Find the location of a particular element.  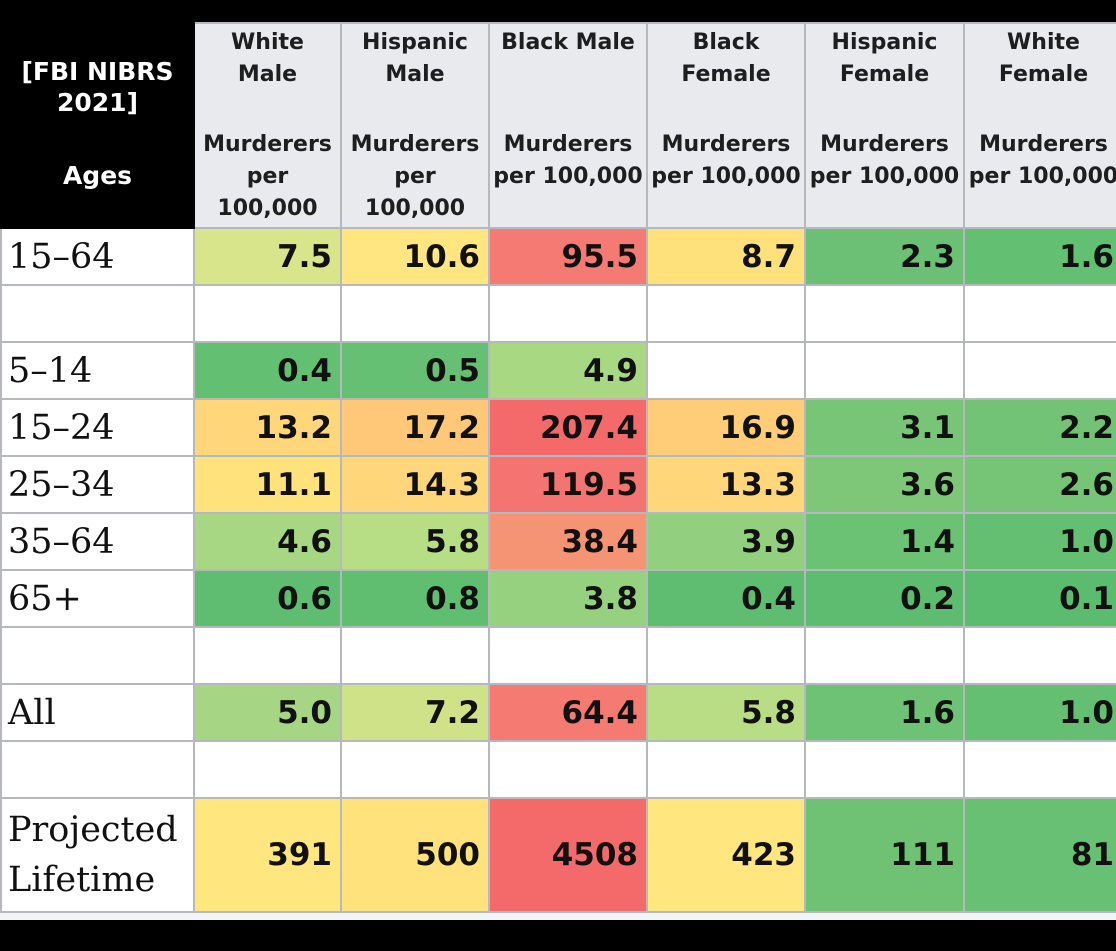

column-group-line: White is located at coordinates (267, 42).